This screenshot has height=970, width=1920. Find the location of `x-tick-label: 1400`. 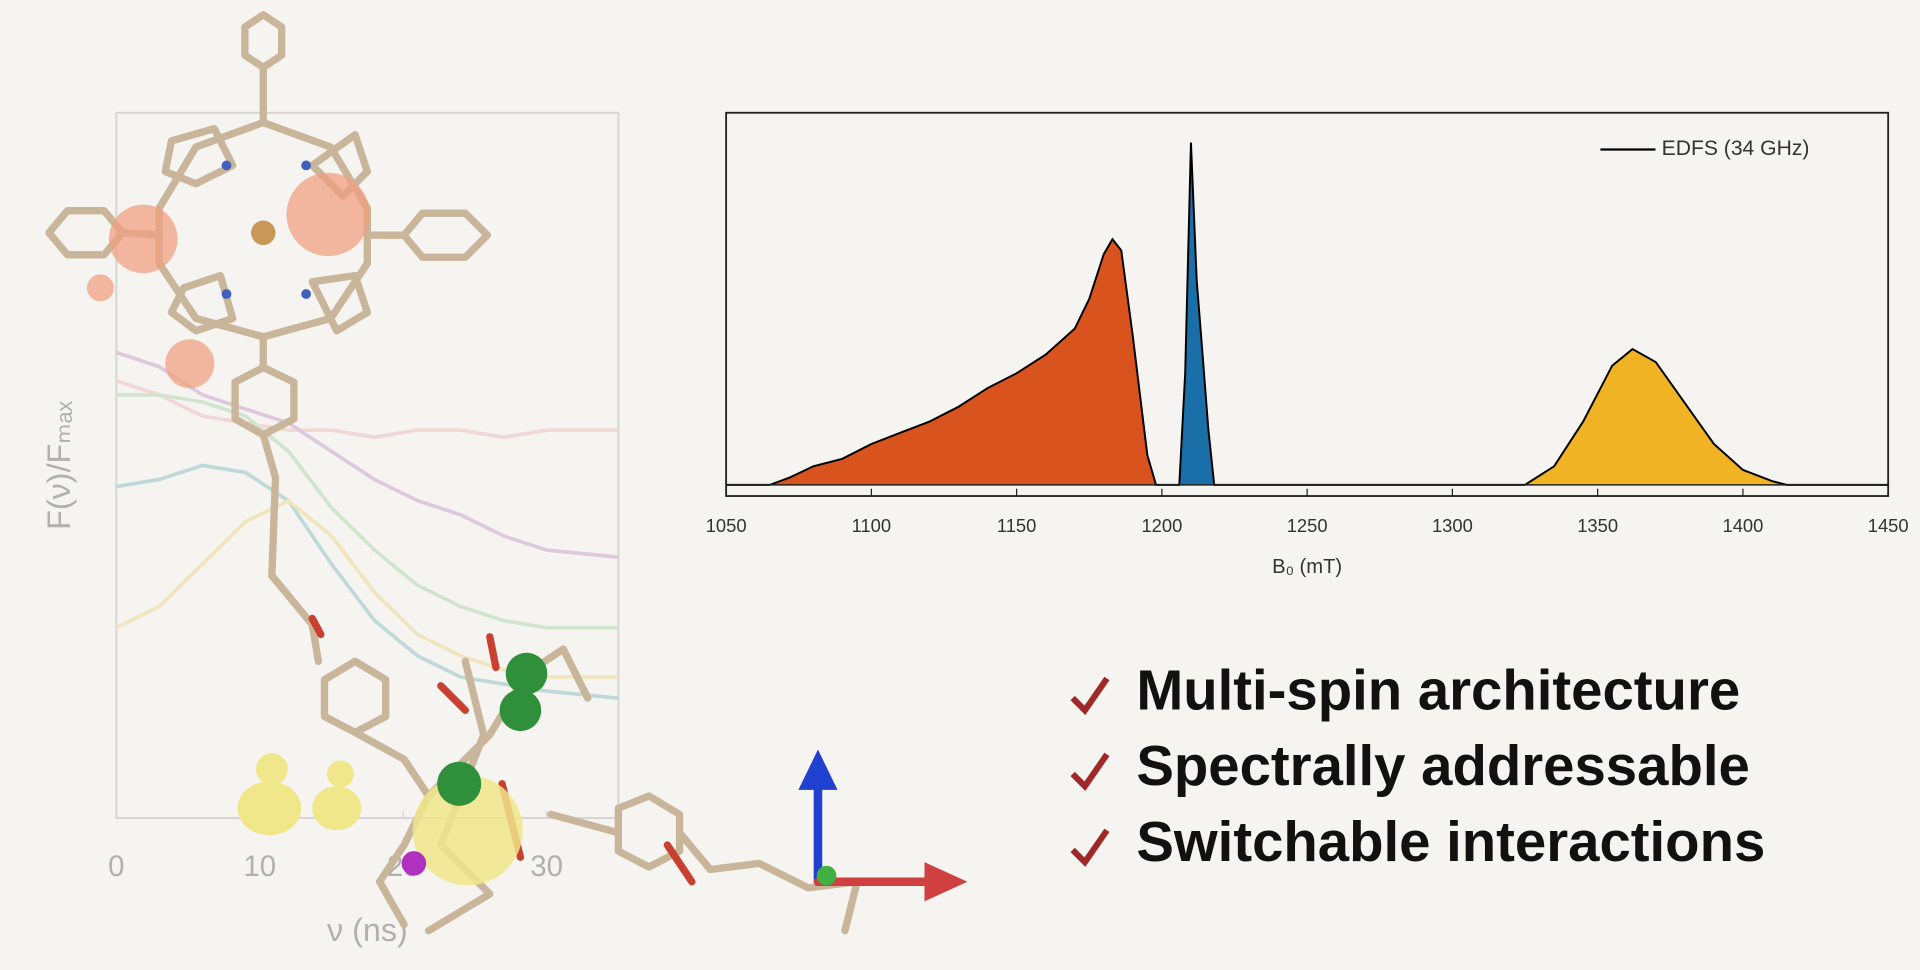

x-tick-label: 1400 is located at coordinates (1742, 525).